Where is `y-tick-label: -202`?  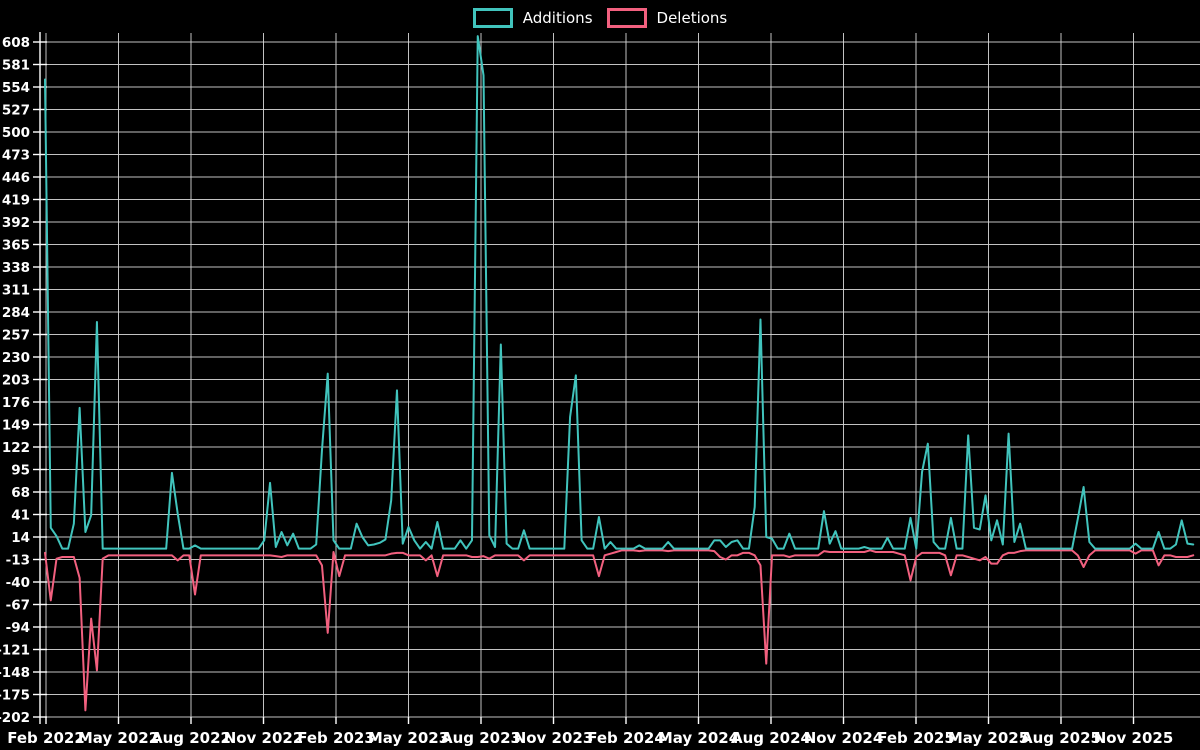
y-tick-label: -202 is located at coordinates (15, 718).